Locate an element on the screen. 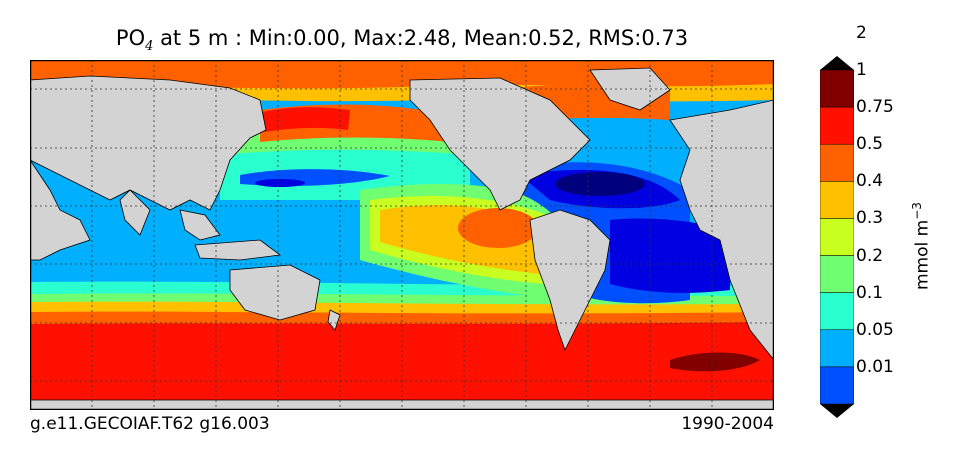  land-eurasia-west is located at coordinates (148, 143).